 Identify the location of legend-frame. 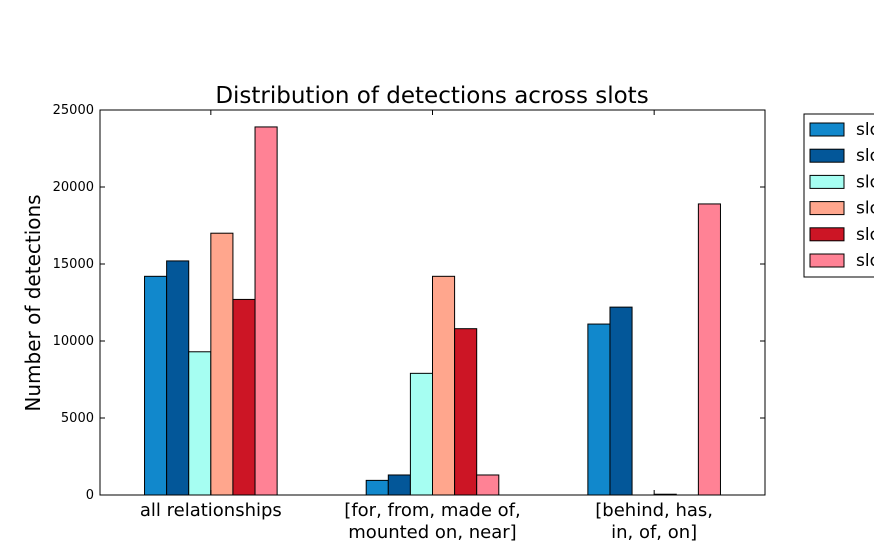
(838, 195).